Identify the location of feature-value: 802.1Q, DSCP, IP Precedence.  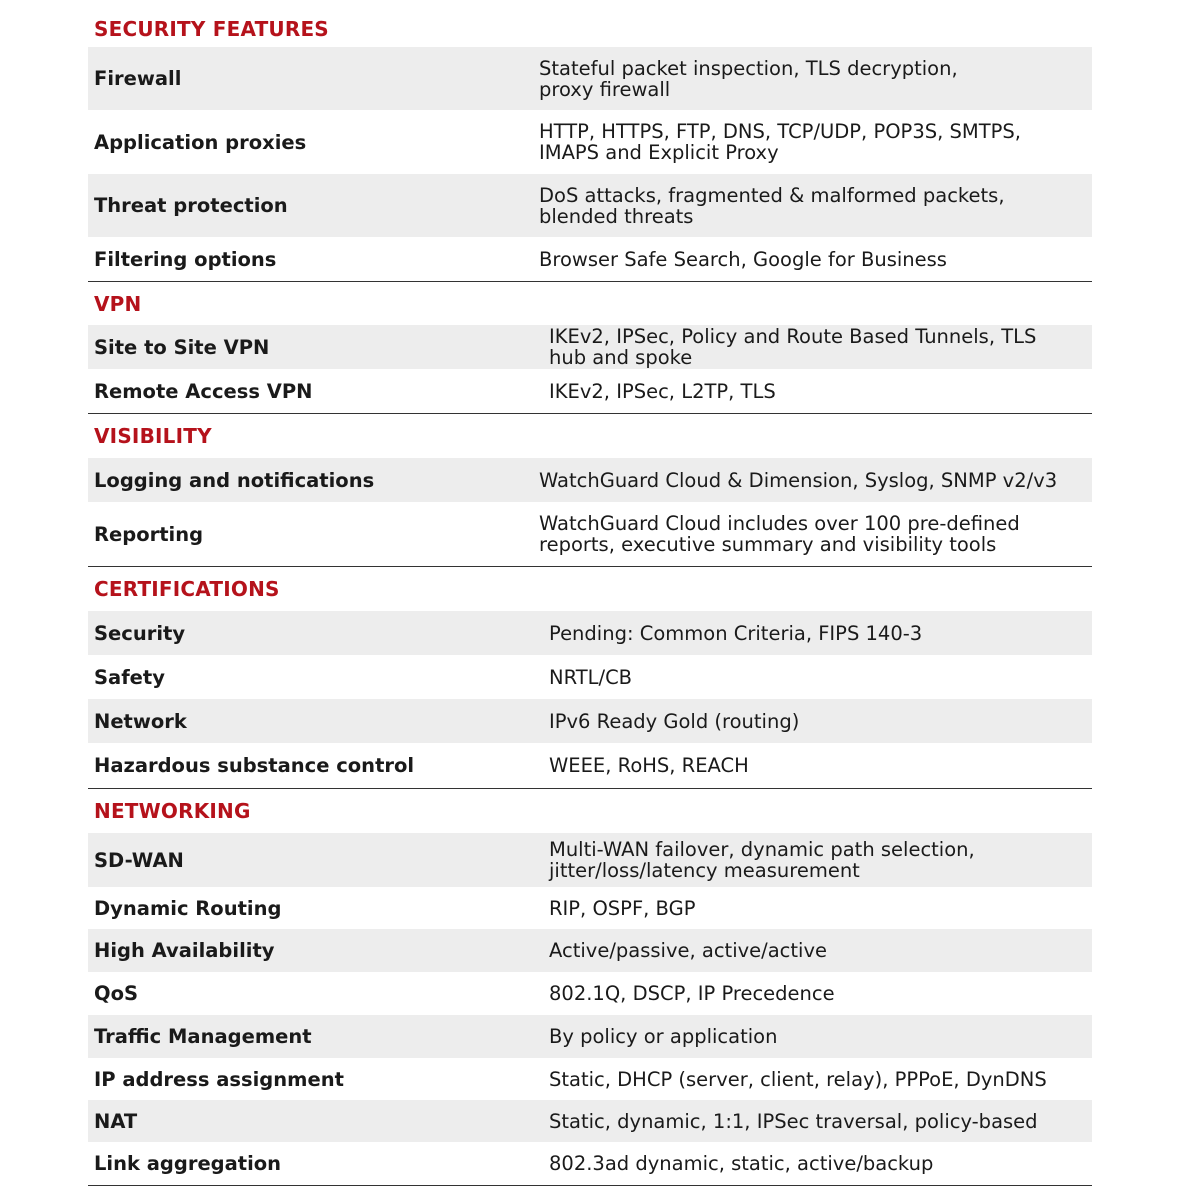
(692, 993).